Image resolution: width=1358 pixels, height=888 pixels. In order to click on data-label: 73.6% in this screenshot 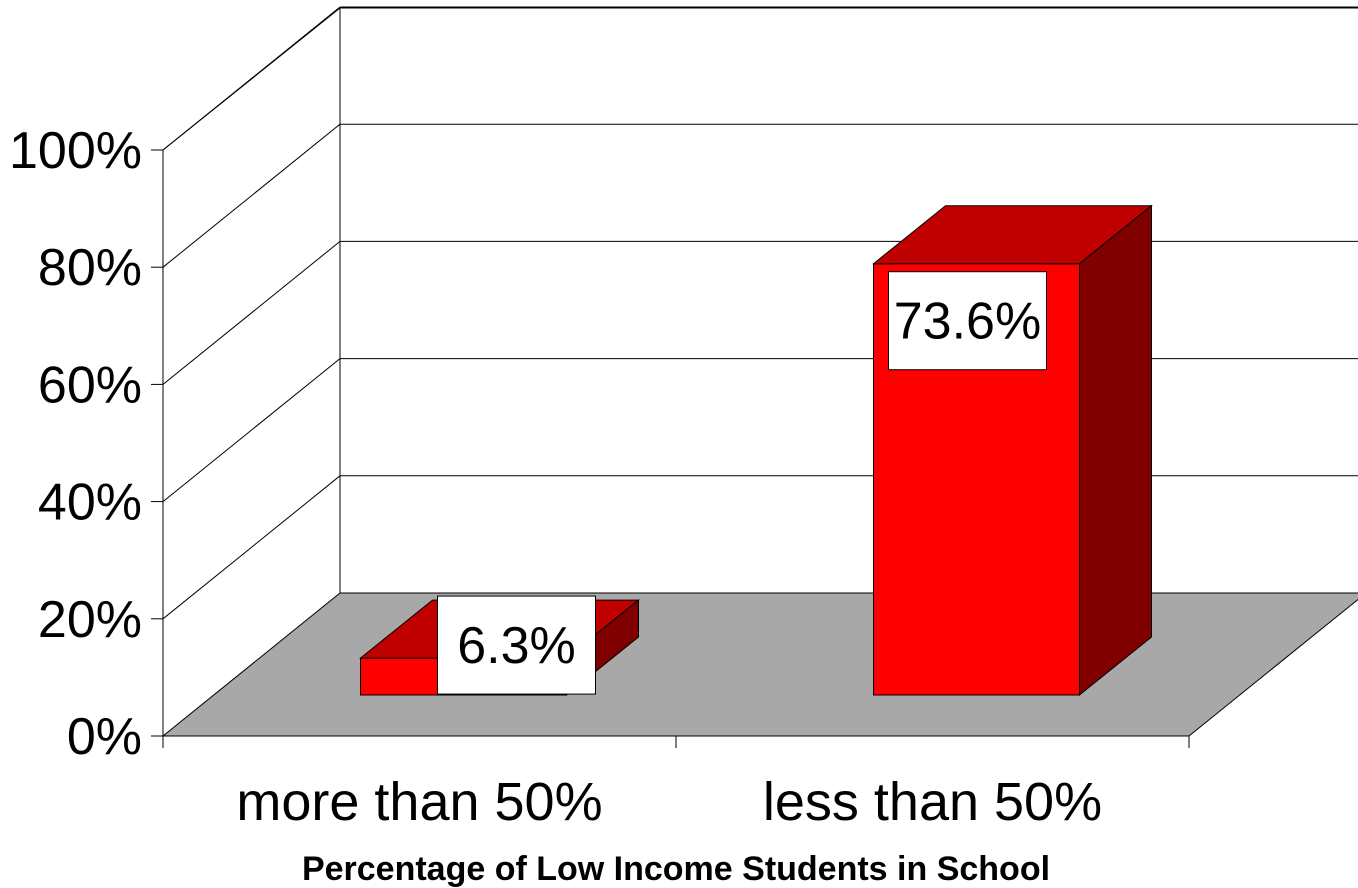, I will do `click(967, 321)`.